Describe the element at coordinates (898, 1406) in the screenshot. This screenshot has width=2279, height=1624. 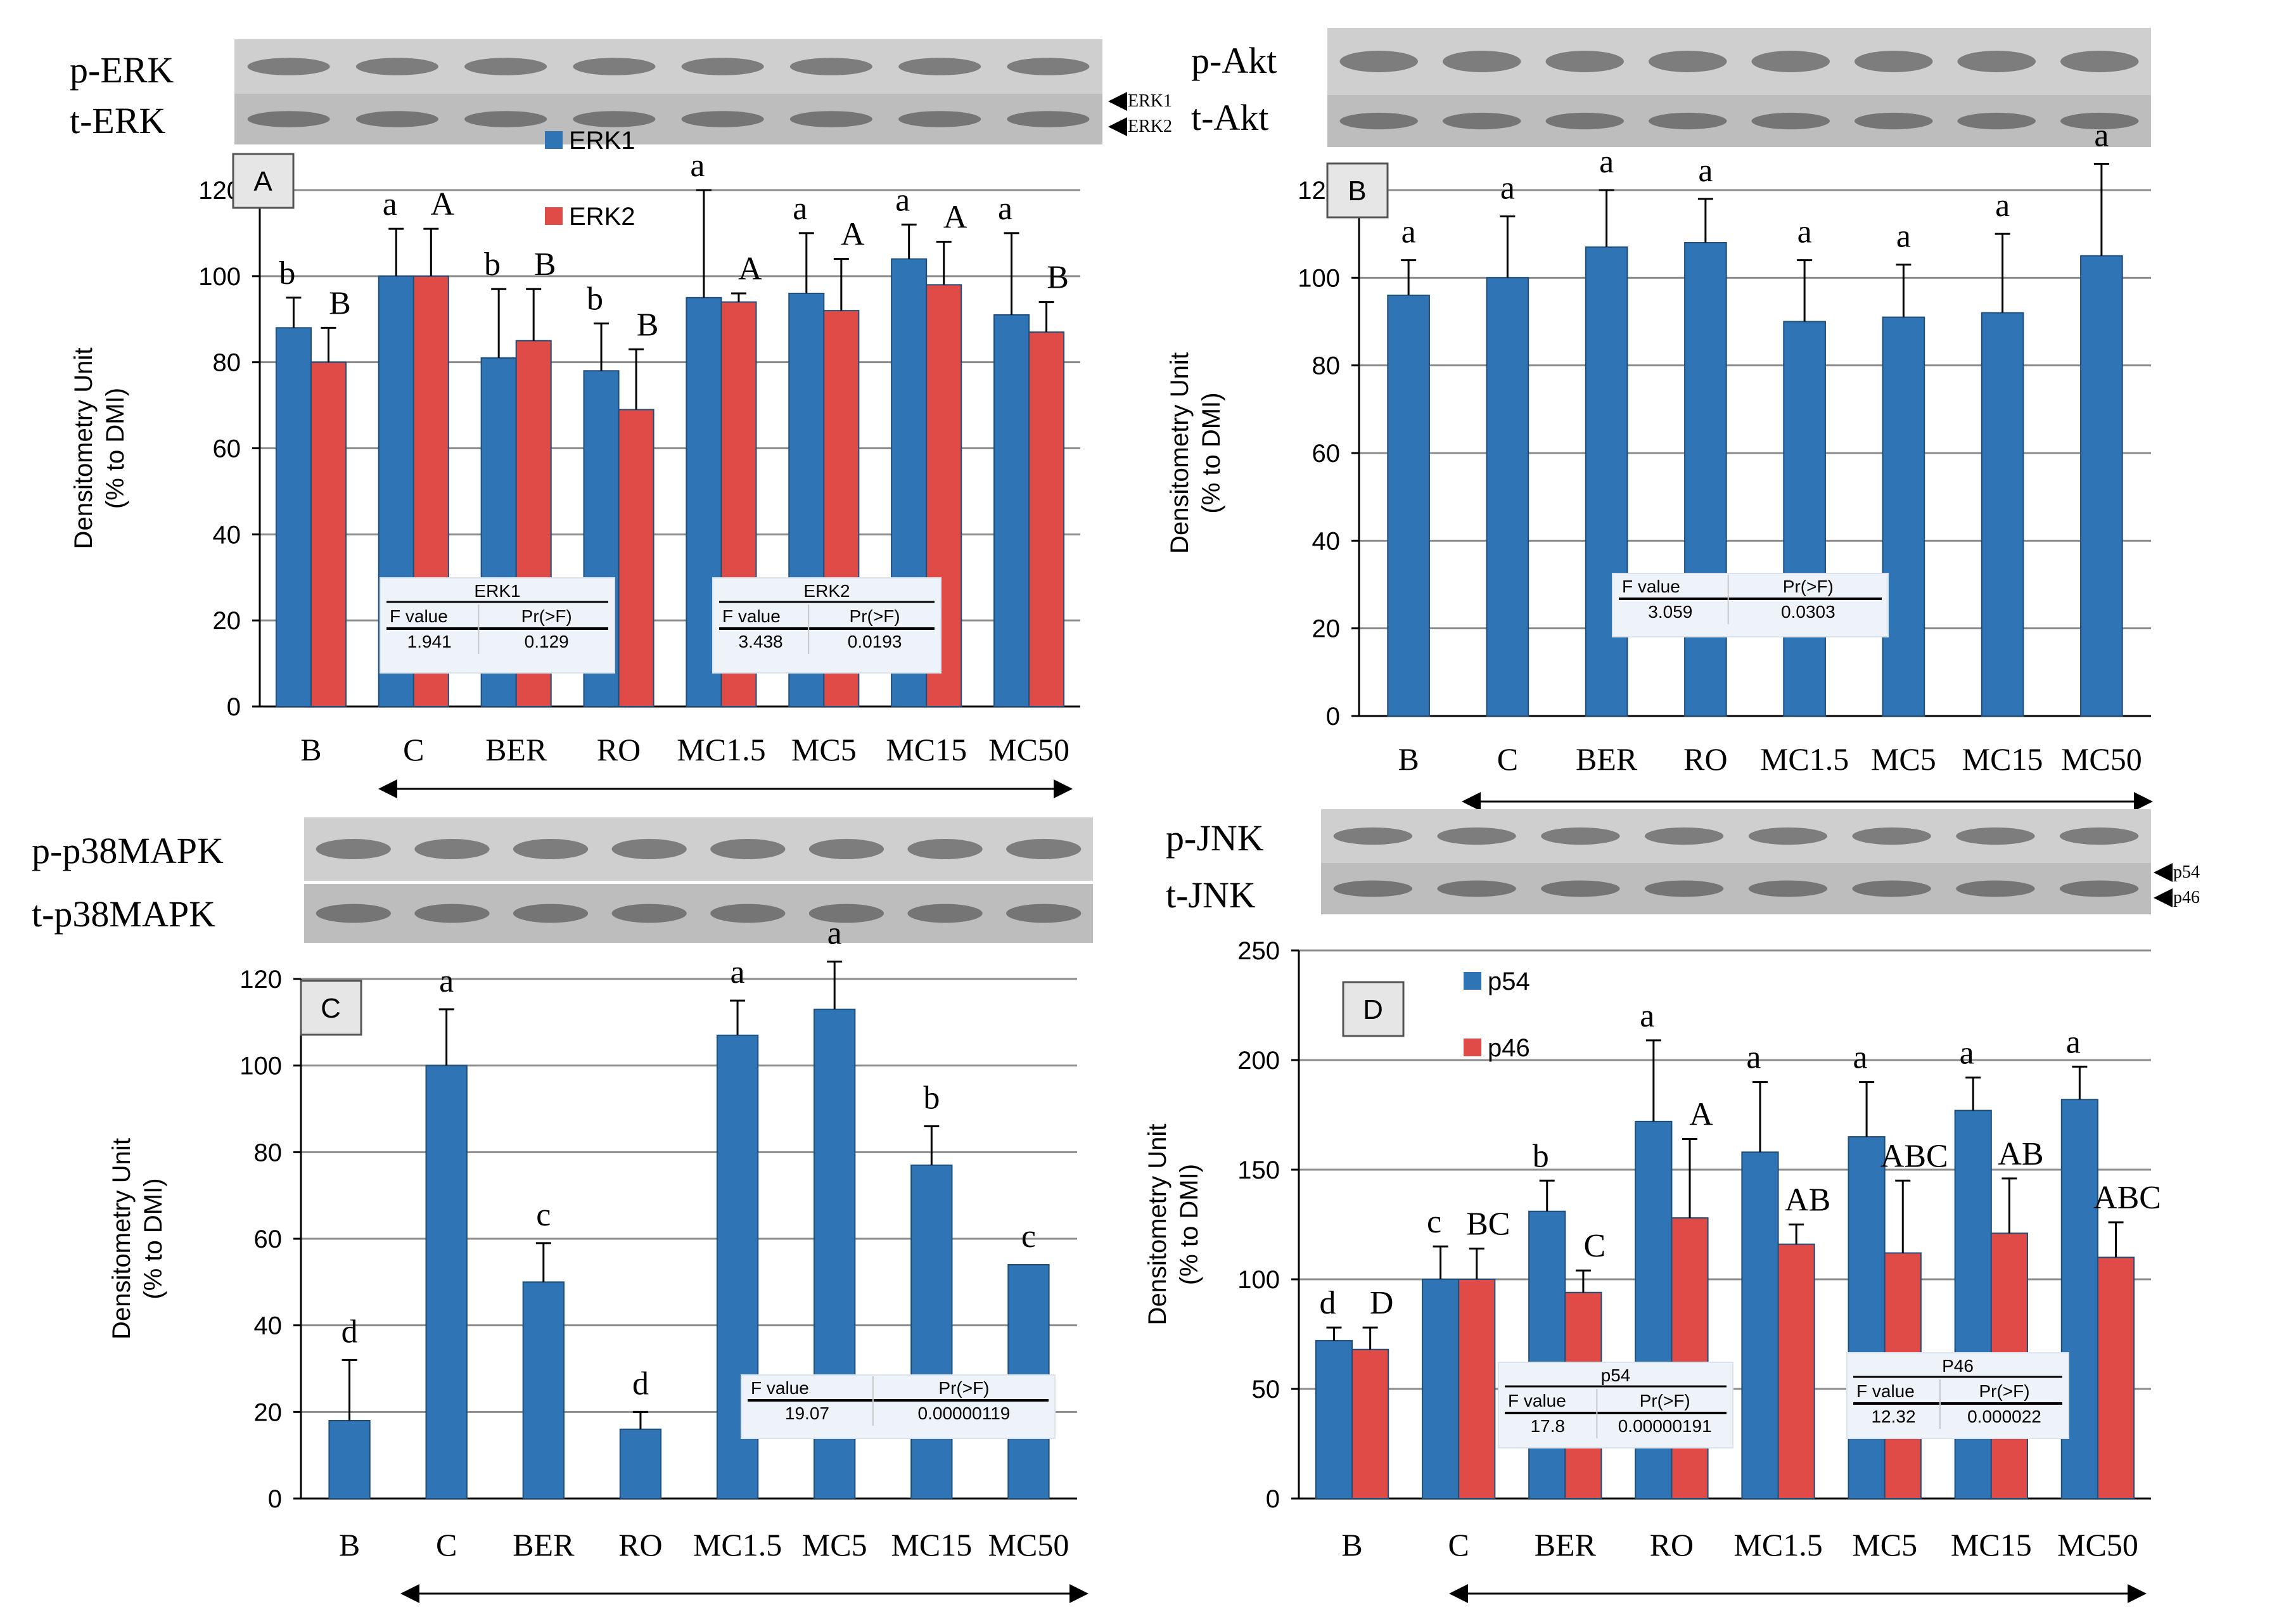
I see `stats-table: F value Pr(>F) 19.07 0.00000119` at that location.